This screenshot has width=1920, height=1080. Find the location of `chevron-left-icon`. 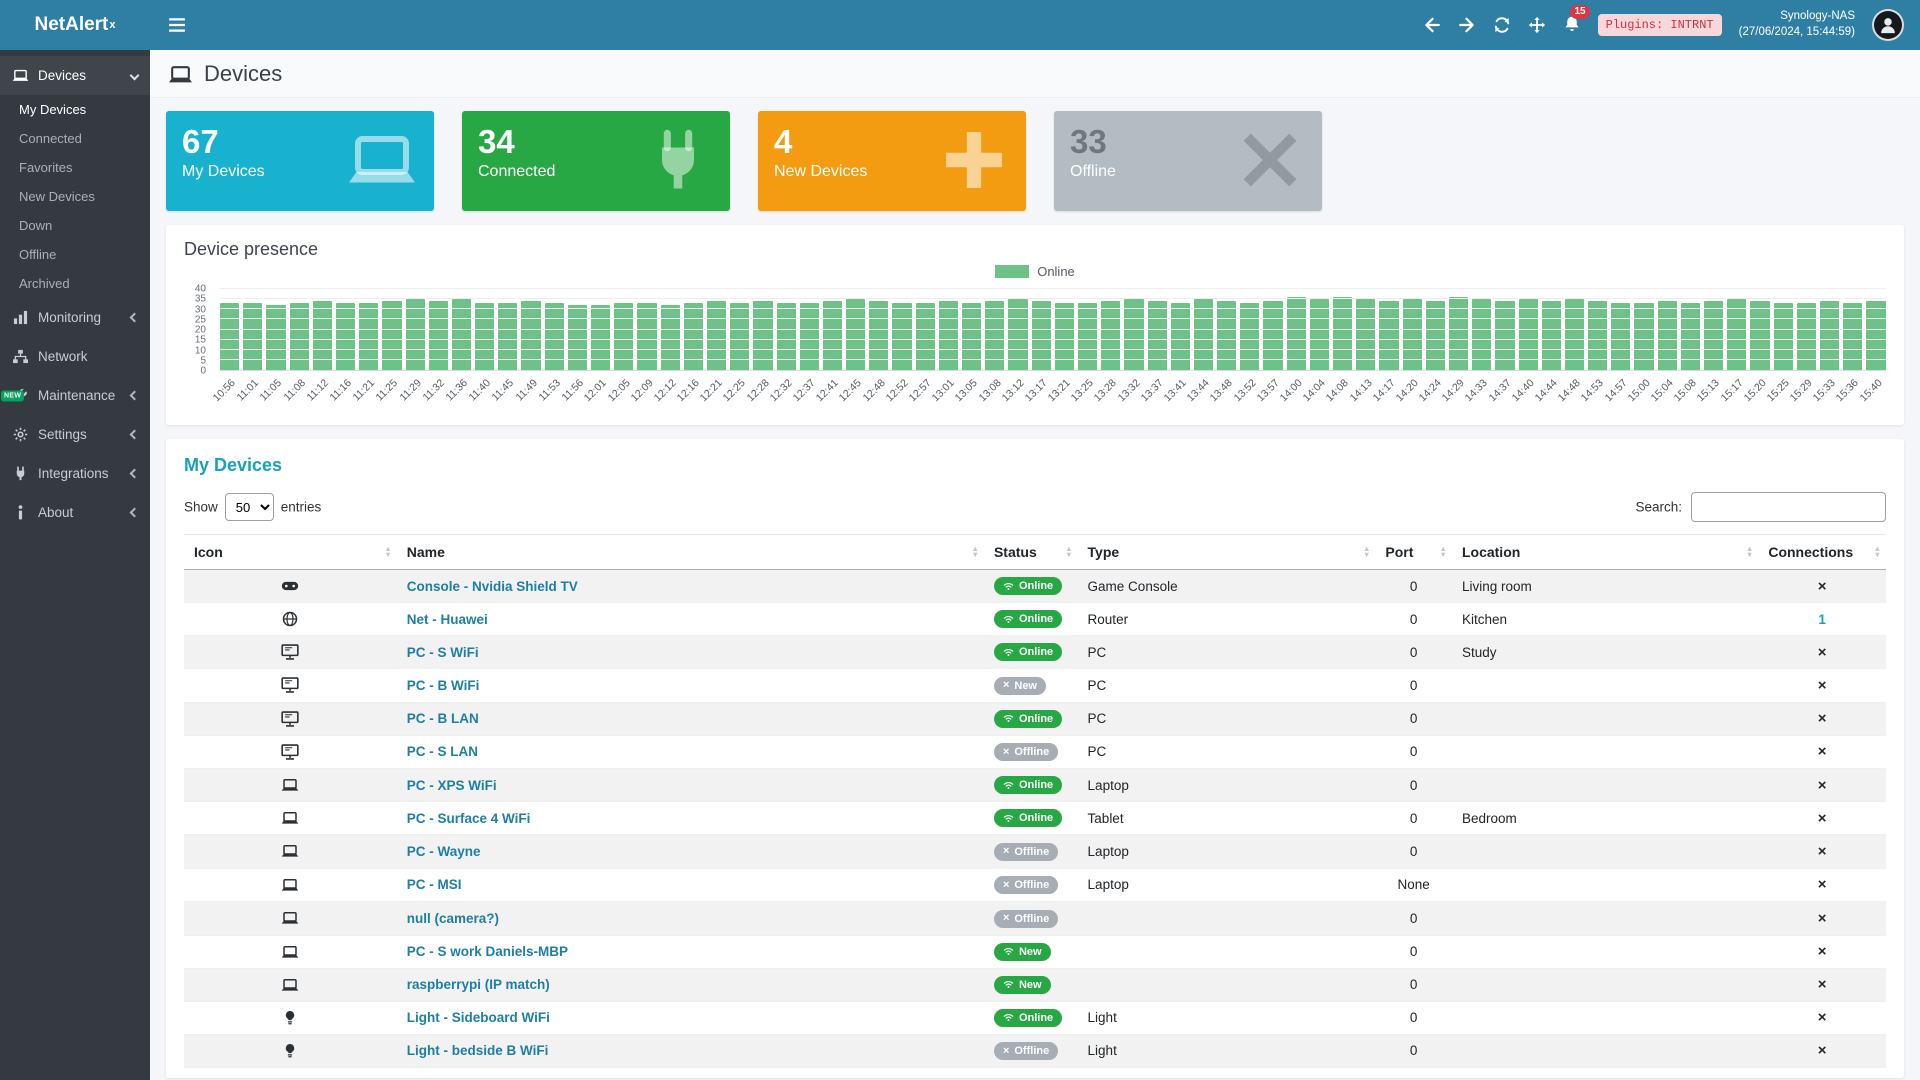

chevron-left-icon is located at coordinates (134, 317).